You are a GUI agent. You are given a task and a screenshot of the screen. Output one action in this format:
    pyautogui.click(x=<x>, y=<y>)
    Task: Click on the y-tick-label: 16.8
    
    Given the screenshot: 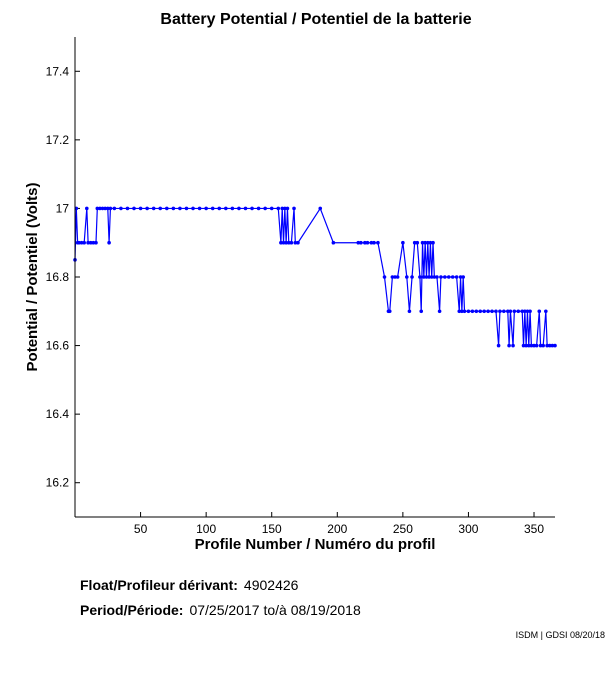 What is the action you would take?
    pyautogui.click(x=58, y=277)
    